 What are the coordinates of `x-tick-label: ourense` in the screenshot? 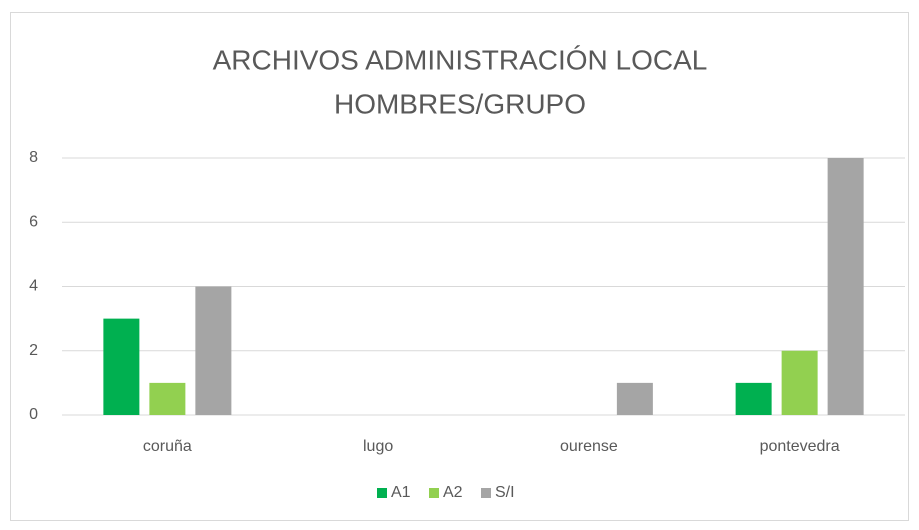 It's located at (589, 446).